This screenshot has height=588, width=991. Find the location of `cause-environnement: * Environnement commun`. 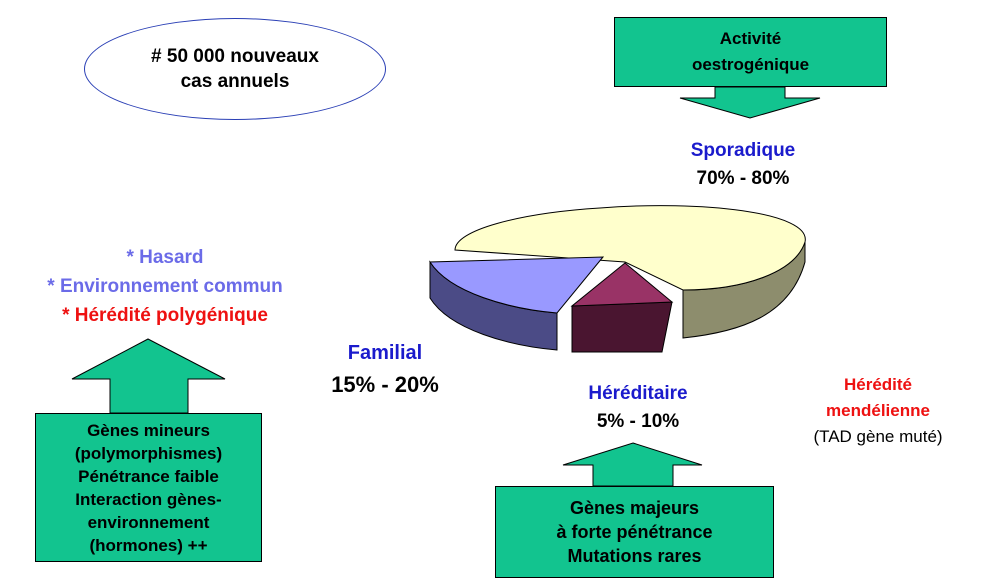

cause-environnement: * Environnement commun is located at coordinates (165, 286).